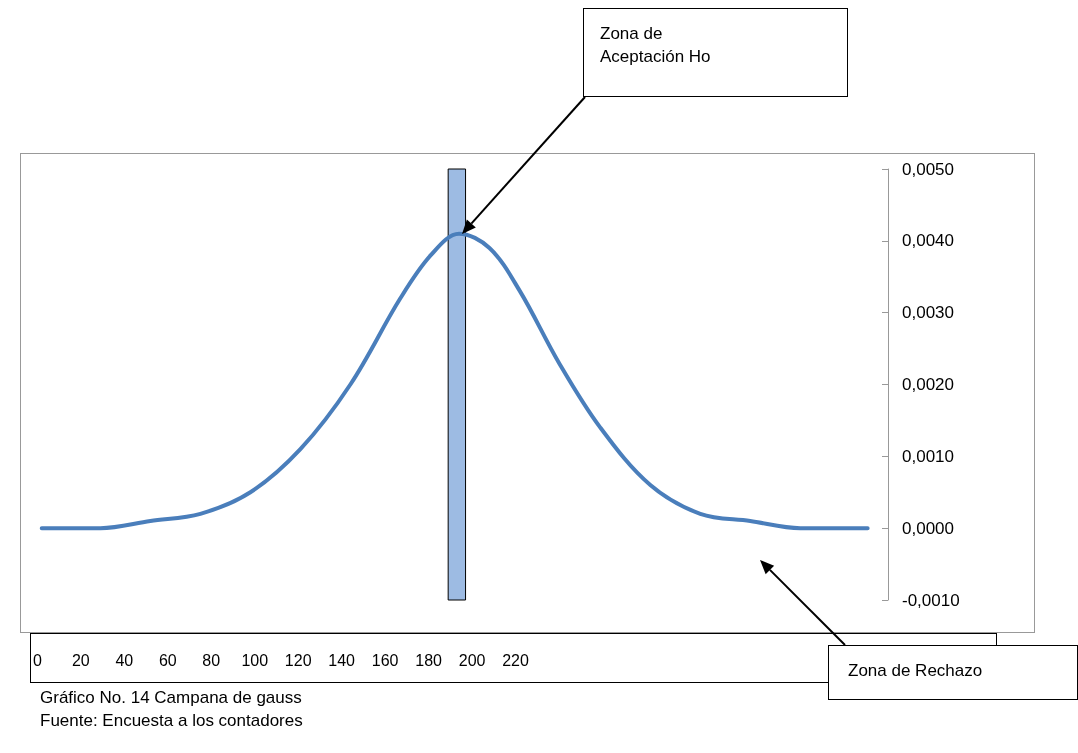 The image size is (1078, 753). Describe the element at coordinates (298, 660) in the screenshot. I see `x-tick-label: 120` at that location.